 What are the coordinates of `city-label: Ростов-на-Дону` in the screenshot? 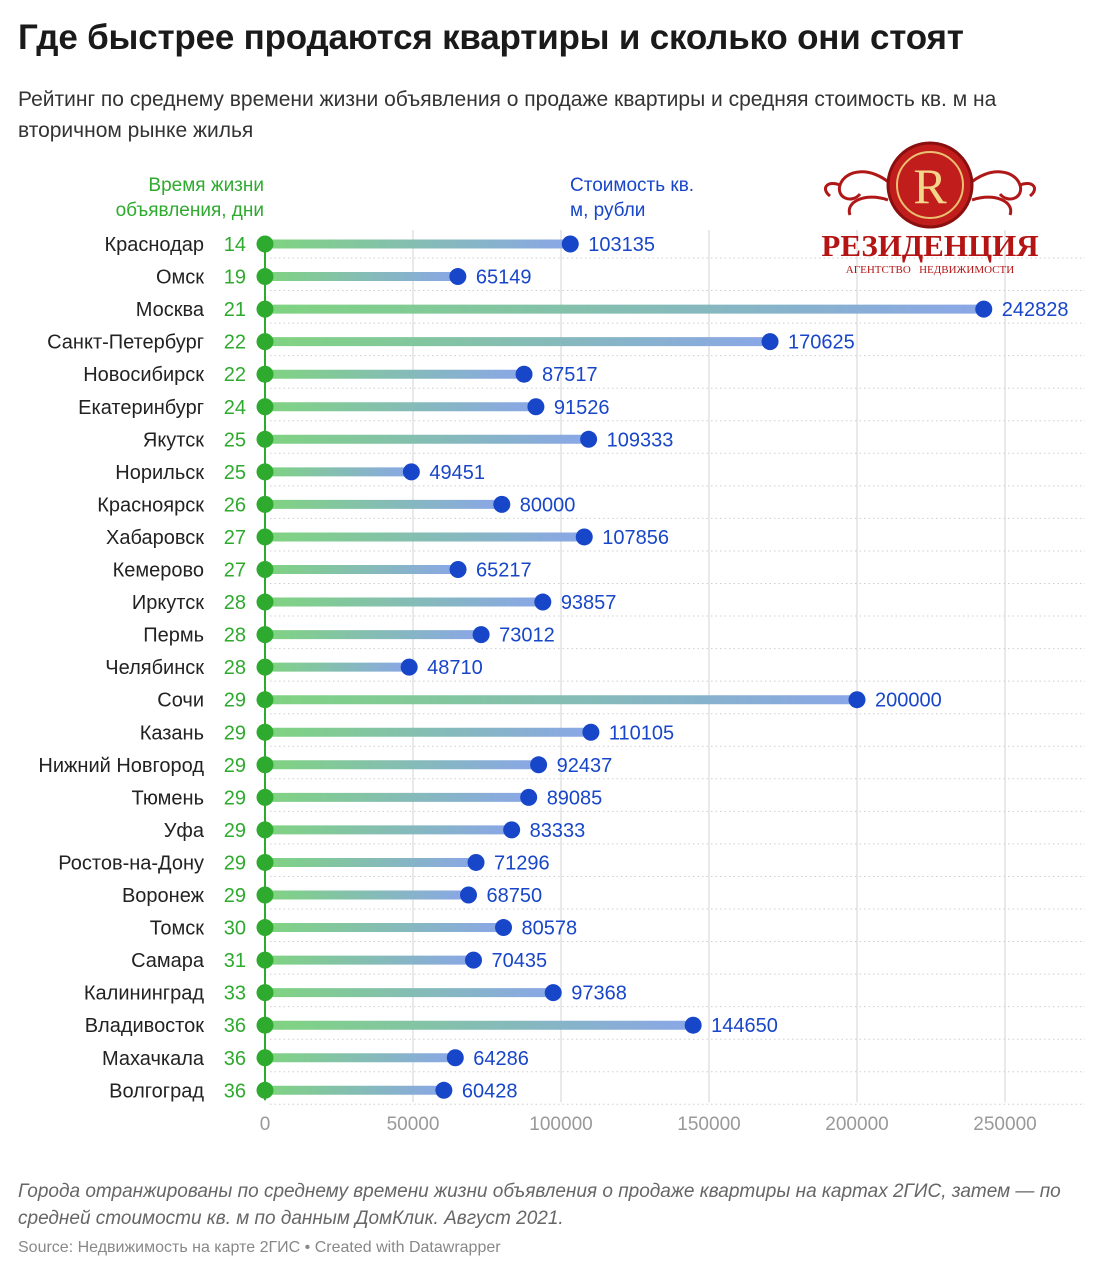 It's located at (131, 863).